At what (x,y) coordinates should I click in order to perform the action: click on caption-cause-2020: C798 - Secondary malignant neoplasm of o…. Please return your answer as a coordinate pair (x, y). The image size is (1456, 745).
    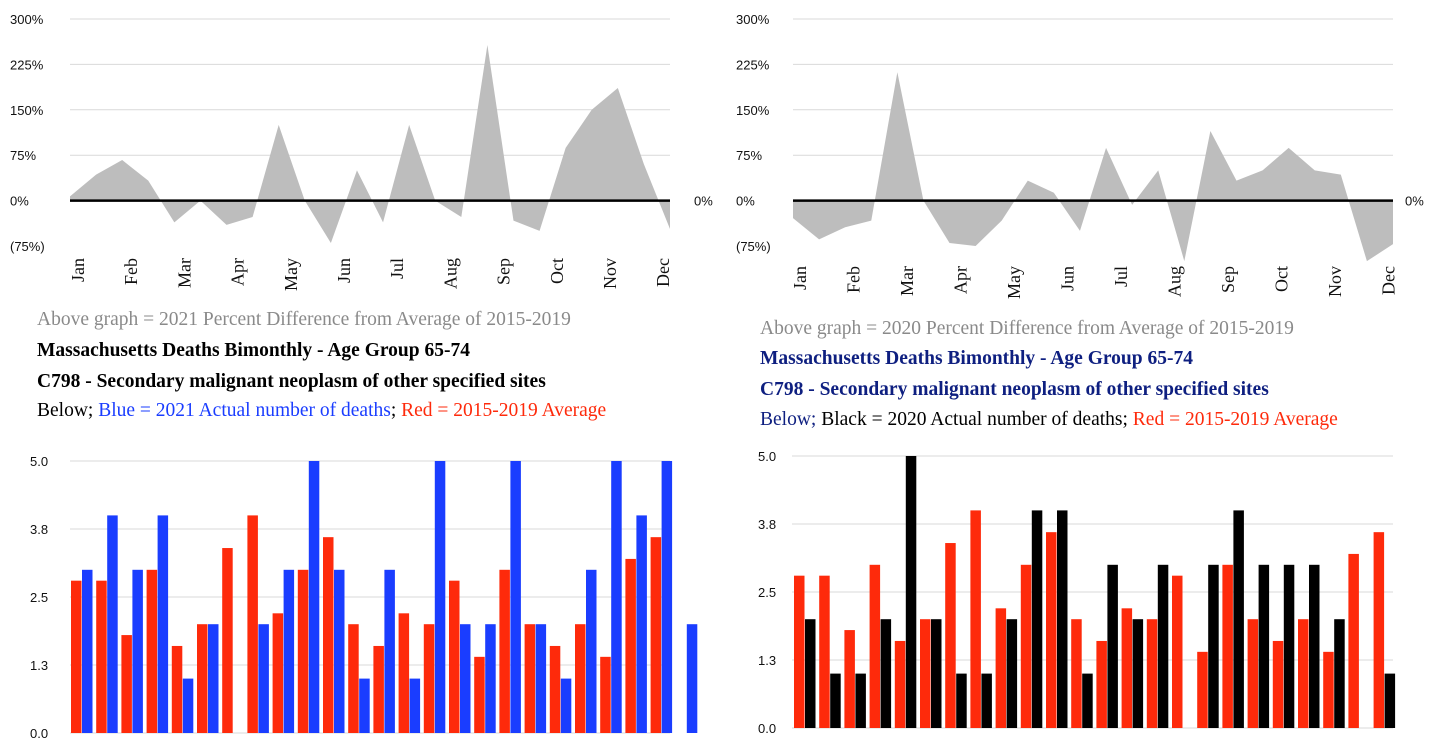
    Looking at the image, I should click on (1014, 389).